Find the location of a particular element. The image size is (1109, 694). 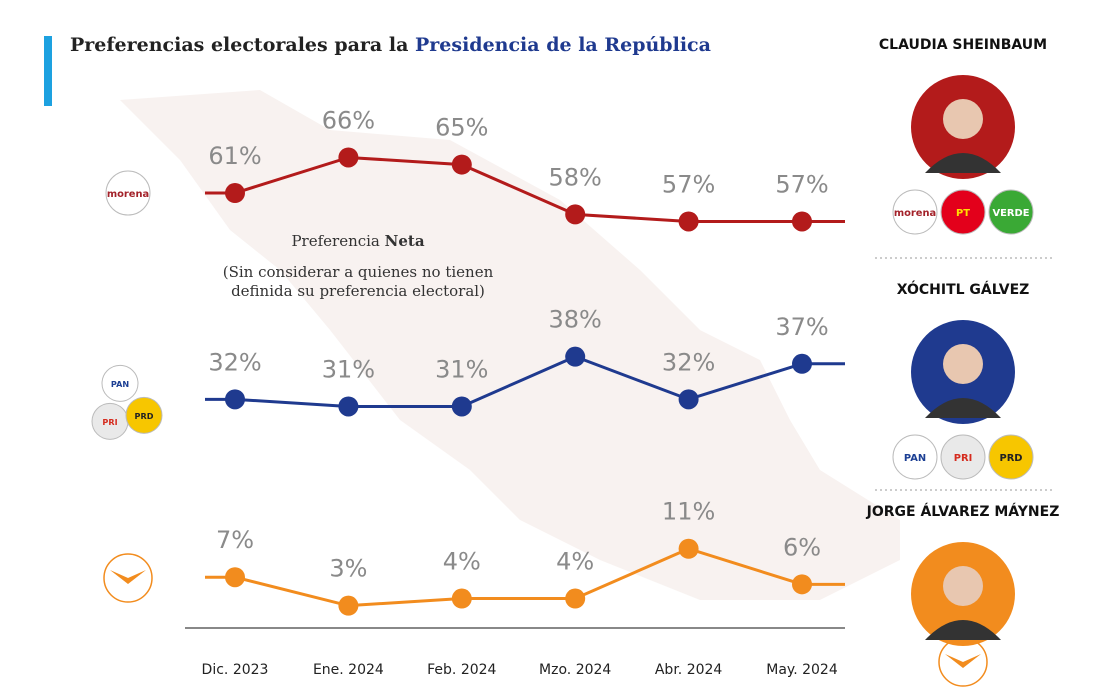

value-label: 66% is located at coordinates (348, 120).